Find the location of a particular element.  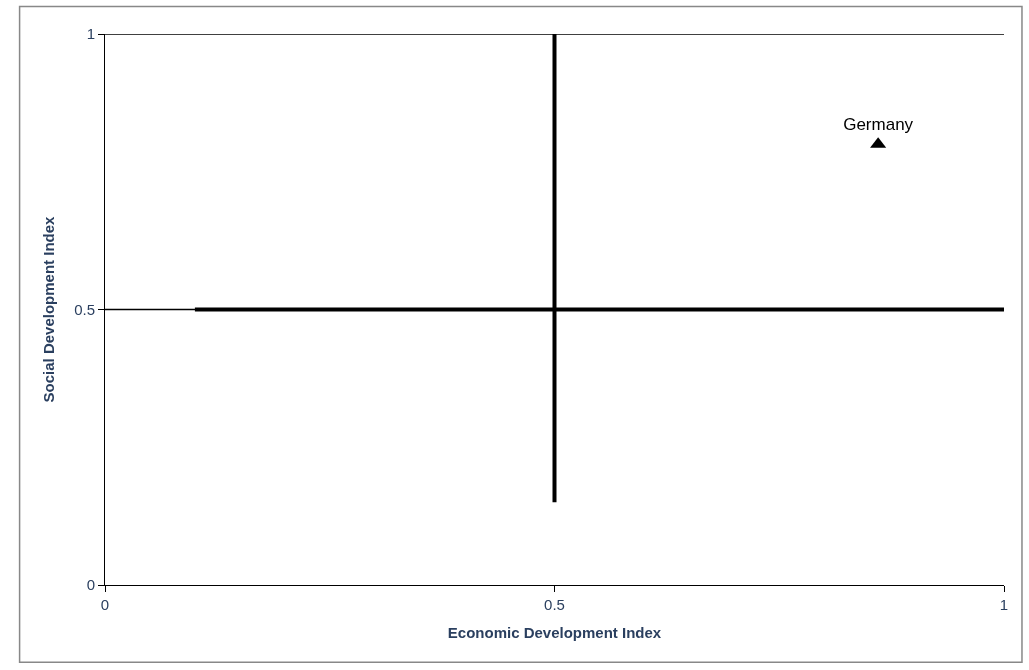

y-tick-label: 0 is located at coordinates (90, 585).